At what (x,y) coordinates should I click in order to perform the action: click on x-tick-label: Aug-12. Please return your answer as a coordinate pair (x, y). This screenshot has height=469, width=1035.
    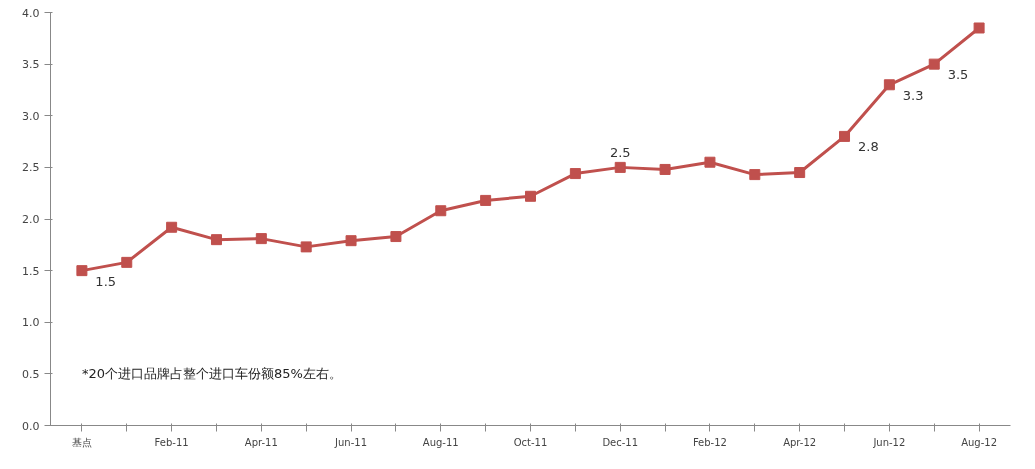
    Looking at the image, I should click on (979, 442).